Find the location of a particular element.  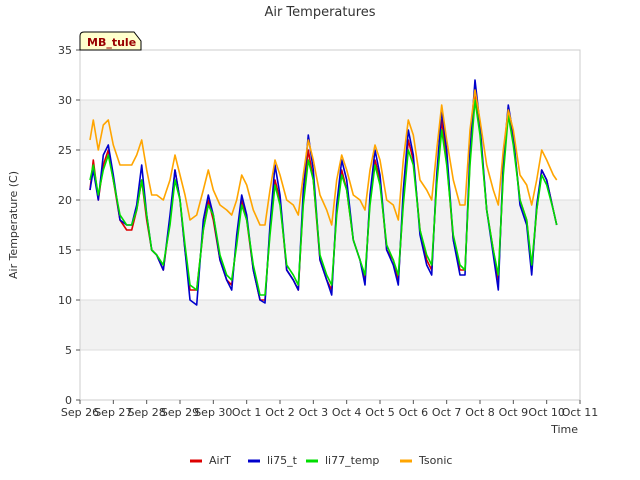

legend-label: li77_temp is located at coordinates (352, 460).